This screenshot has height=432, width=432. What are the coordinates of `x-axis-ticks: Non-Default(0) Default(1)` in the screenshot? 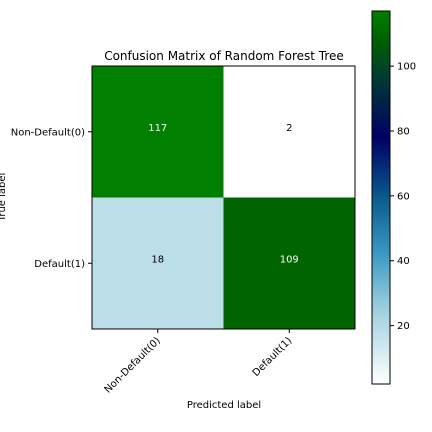 It's located at (199, 362).